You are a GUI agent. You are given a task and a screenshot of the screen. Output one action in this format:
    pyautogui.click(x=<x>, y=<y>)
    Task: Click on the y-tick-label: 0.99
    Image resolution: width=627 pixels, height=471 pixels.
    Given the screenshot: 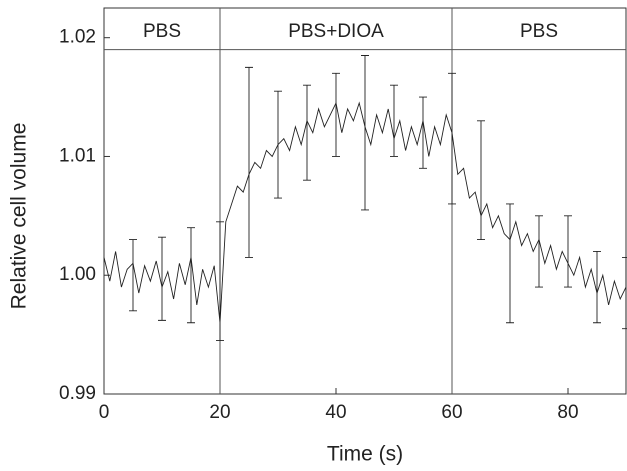 What is the action you would take?
    pyautogui.click(x=77, y=393)
    